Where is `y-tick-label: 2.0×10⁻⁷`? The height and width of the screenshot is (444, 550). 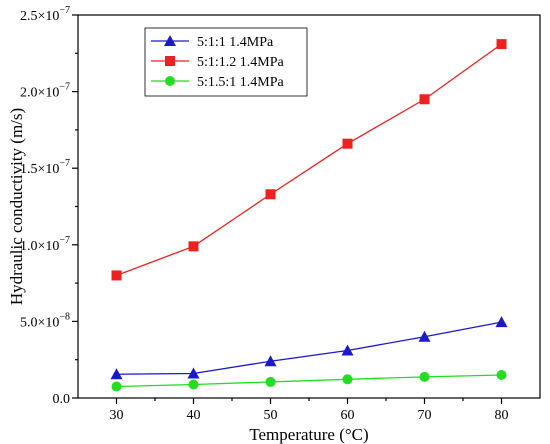
y-tick-label: 2.0×10⁻⁷ is located at coordinates (45, 91).